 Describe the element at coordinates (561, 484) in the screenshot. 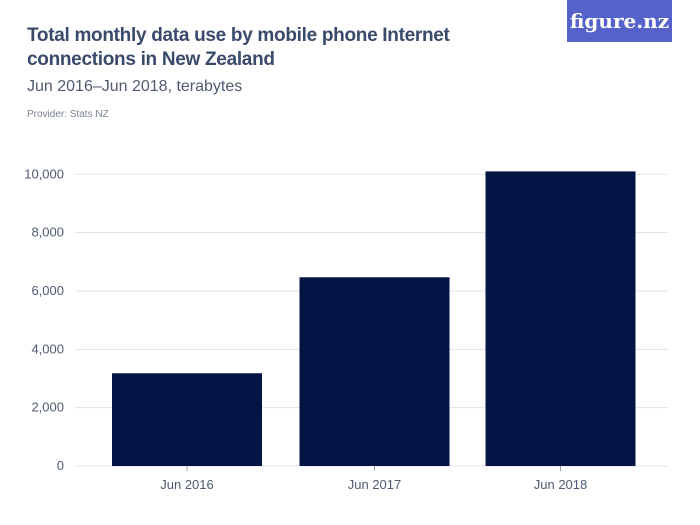

I see `x-tick-label: Jun 2018` at that location.